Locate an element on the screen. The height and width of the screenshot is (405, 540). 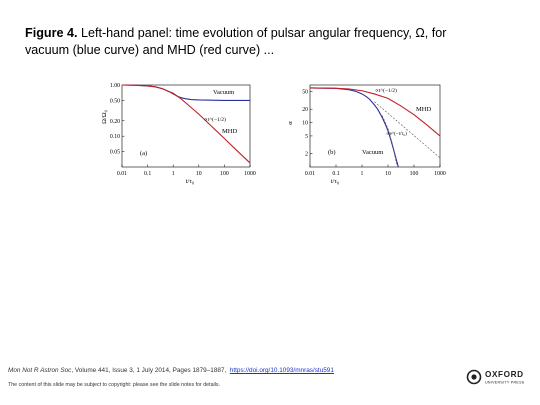
y-tick-label: 0.10 is located at coordinates (115, 137).